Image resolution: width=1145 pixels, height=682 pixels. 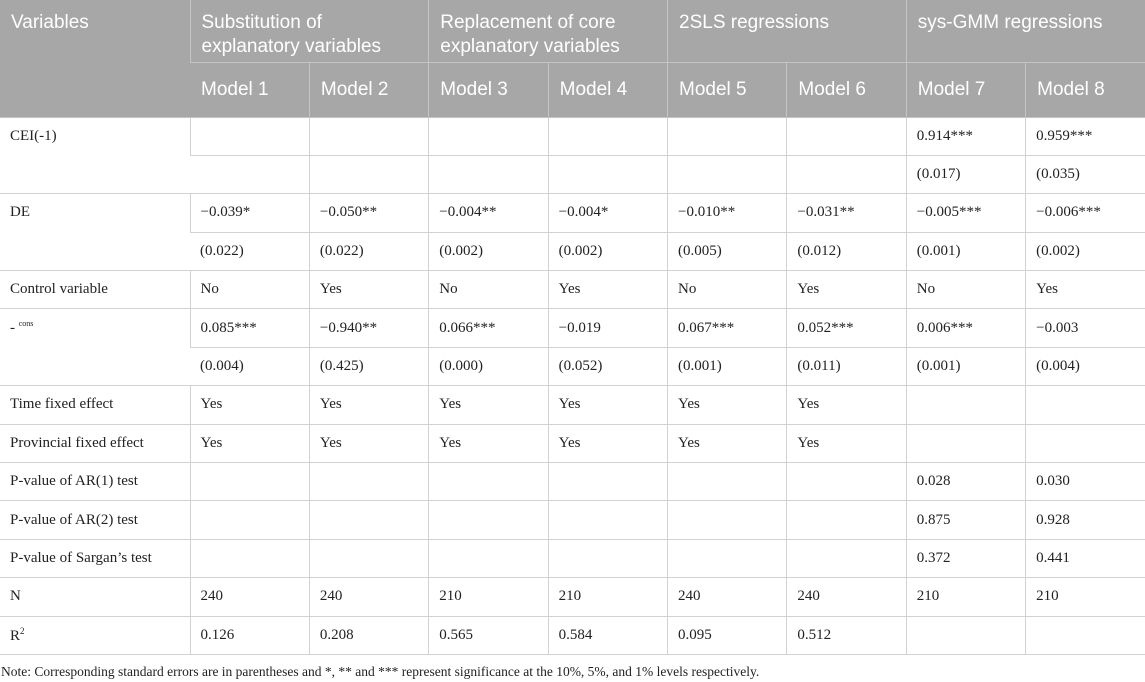 What do you see at coordinates (846, 90) in the screenshot?
I see `header-model-6: Model 6` at bounding box center [846, 90].